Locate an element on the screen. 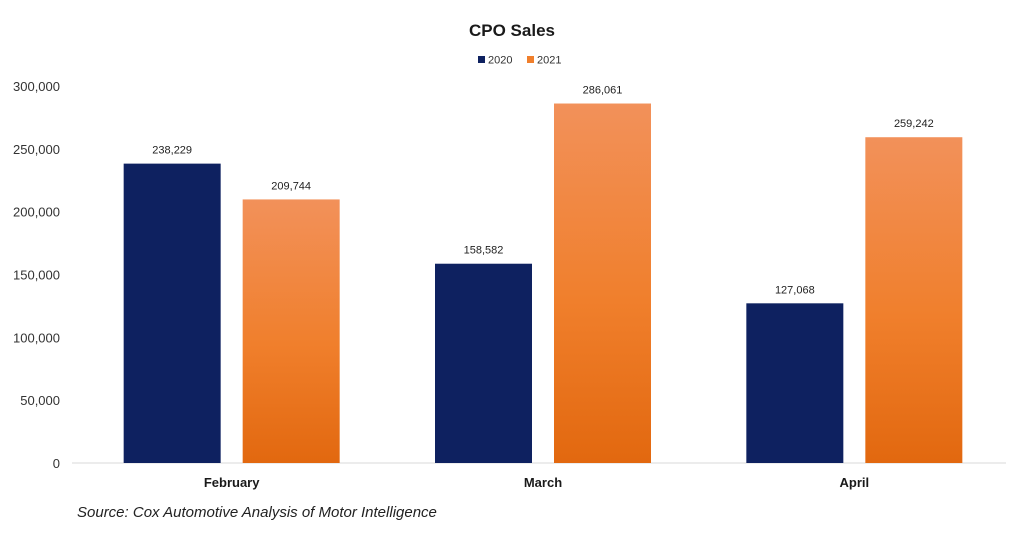 This screenshot has width=1024, height=541. bar-february-2020 is located at coordinates (172, 313).